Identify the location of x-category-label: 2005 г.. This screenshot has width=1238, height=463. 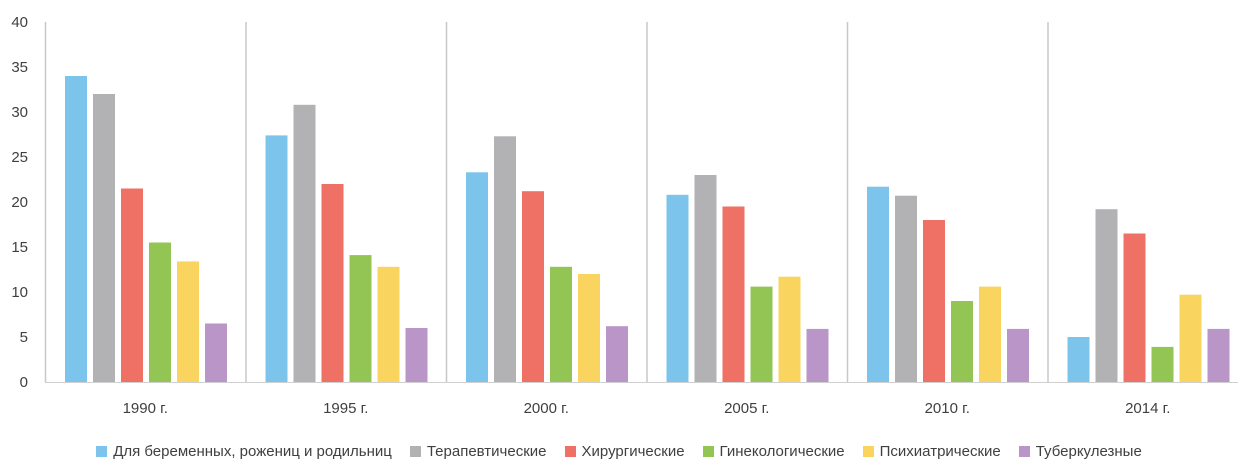
(746, 408).